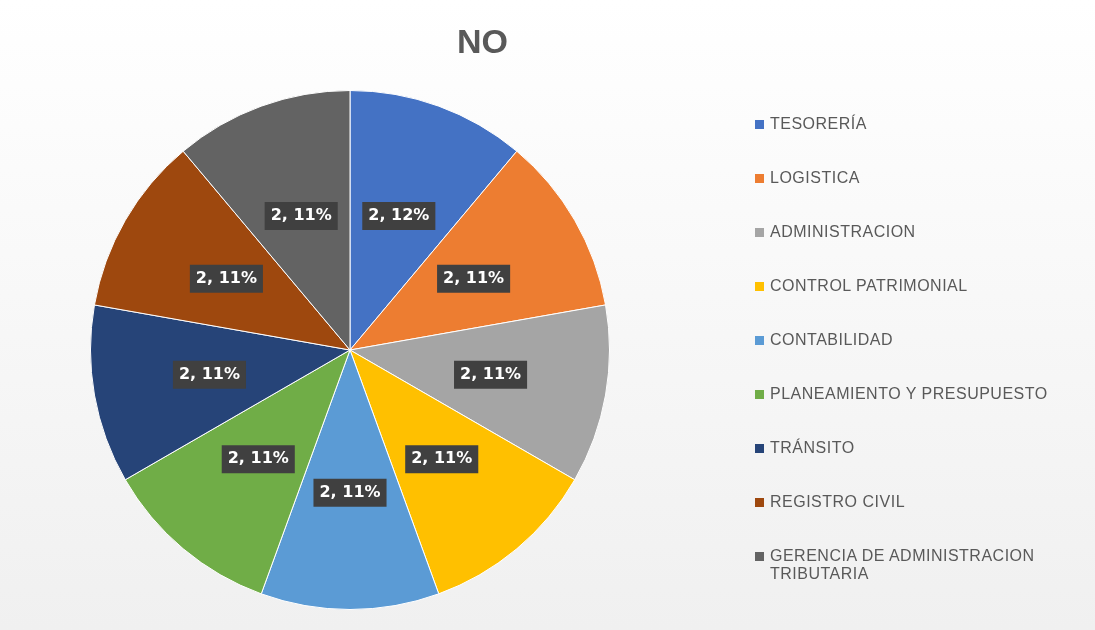 Image resolution: width=1095 pixels, height=630 pixels. I want to click on legend-label: CONTROL PATRIMONIAL, so click(869, 286).